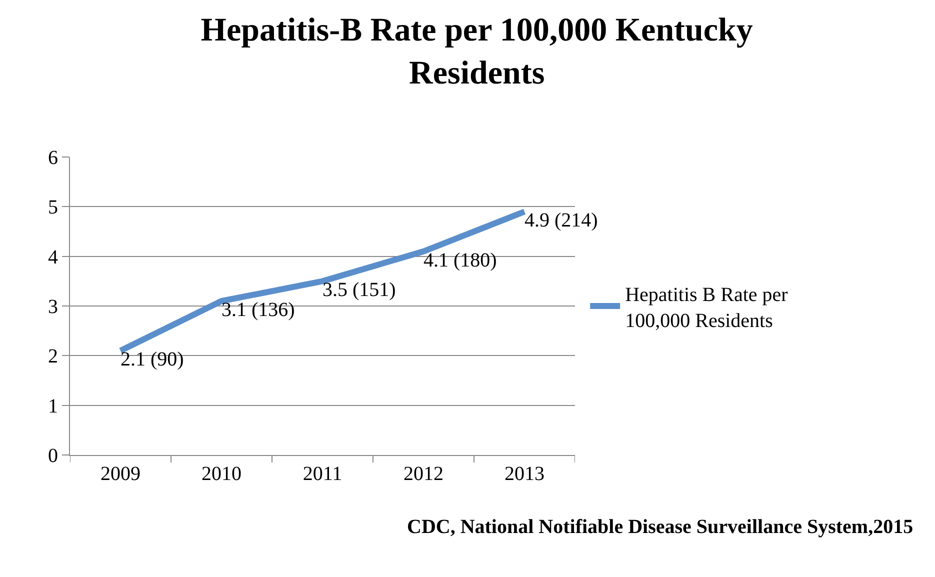 This screenshot has width=935, height=577. I want to click on data-label: 4.9 (214), so click(561, 221).